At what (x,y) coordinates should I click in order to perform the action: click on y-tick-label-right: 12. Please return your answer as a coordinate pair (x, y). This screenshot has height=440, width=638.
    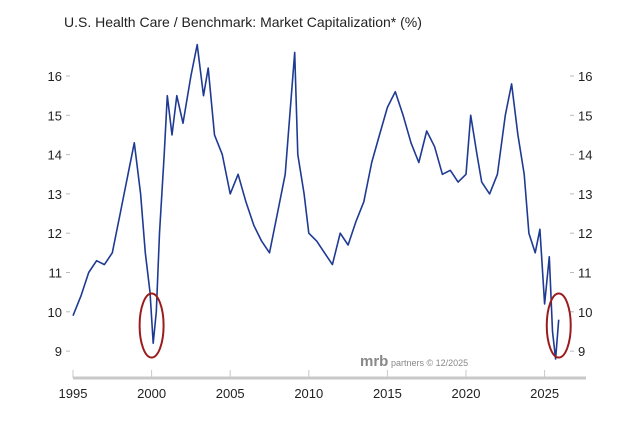
    Looking at the image, I should click on (585, 233).